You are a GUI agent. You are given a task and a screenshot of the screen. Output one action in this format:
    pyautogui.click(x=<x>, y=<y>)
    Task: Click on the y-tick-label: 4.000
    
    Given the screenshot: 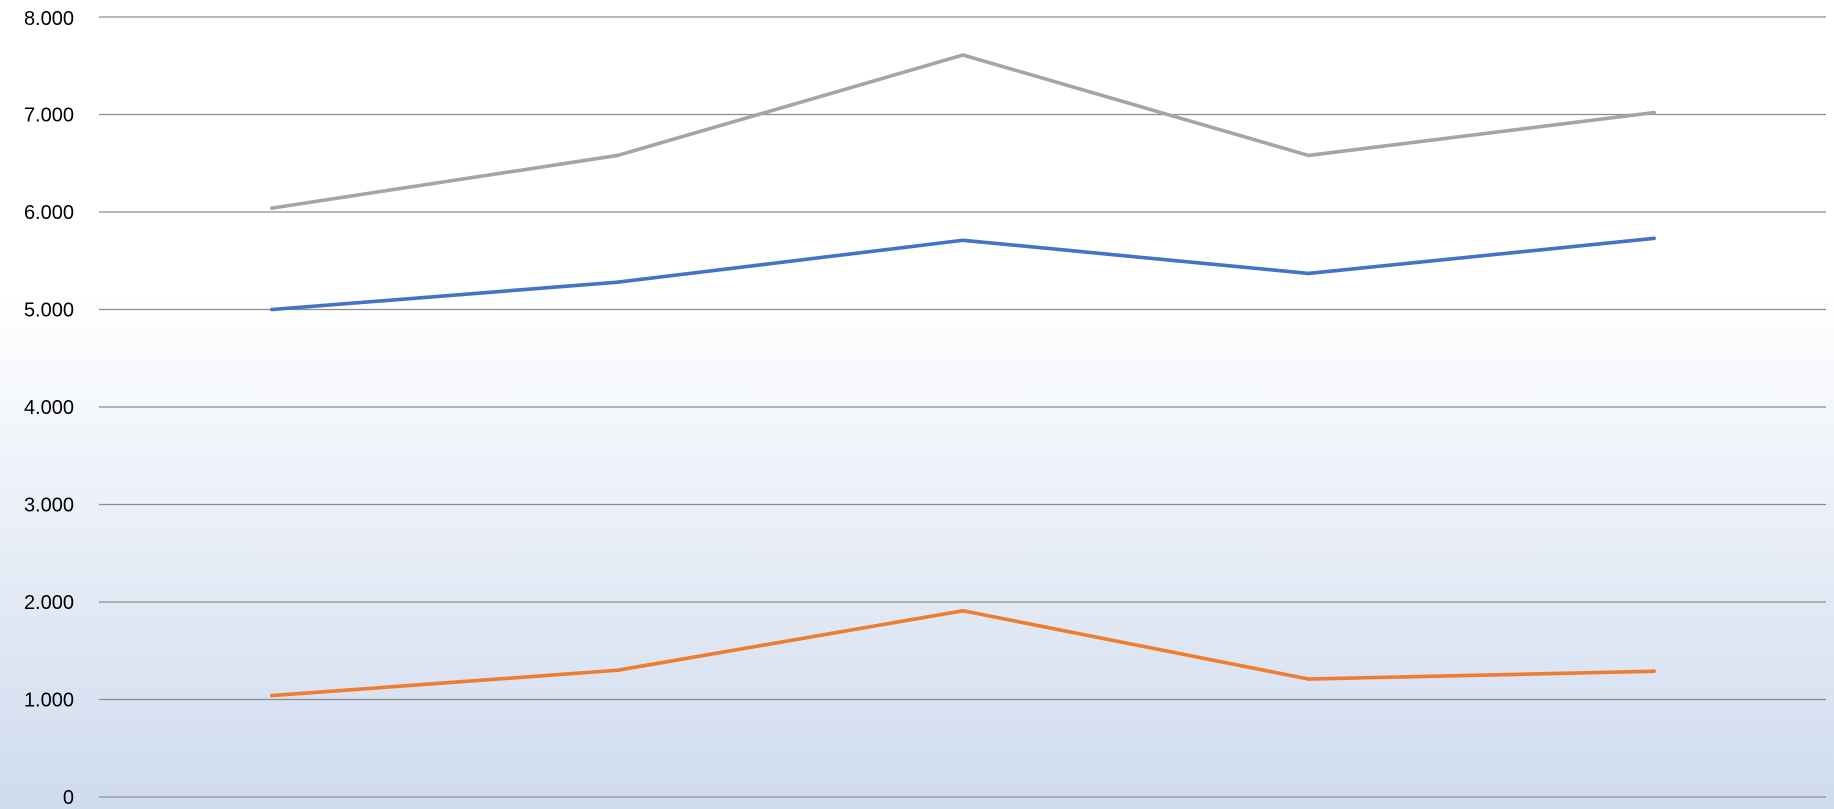 What is the action you would take?
    pyautogui.click(x=49, y=408)
    